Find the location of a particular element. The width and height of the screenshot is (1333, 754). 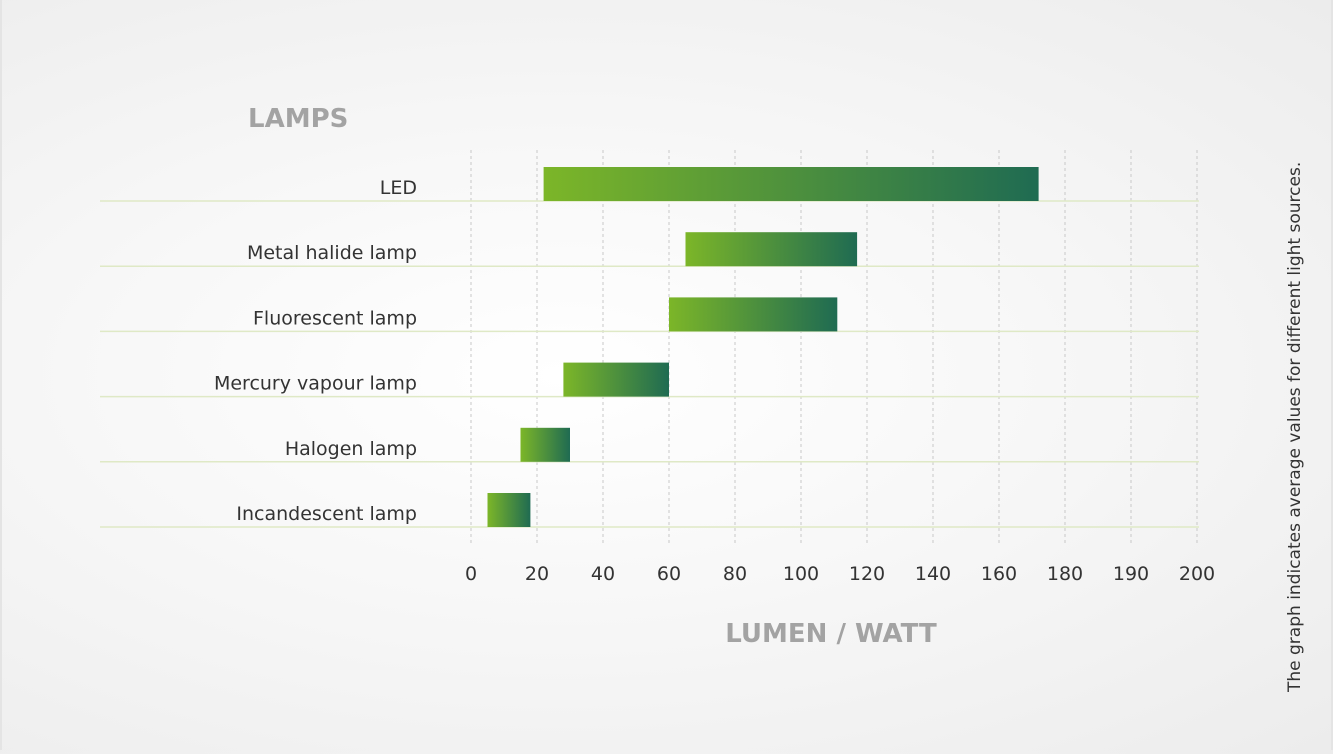

chart-title: LAMPS is located at coordinates (298, 119).